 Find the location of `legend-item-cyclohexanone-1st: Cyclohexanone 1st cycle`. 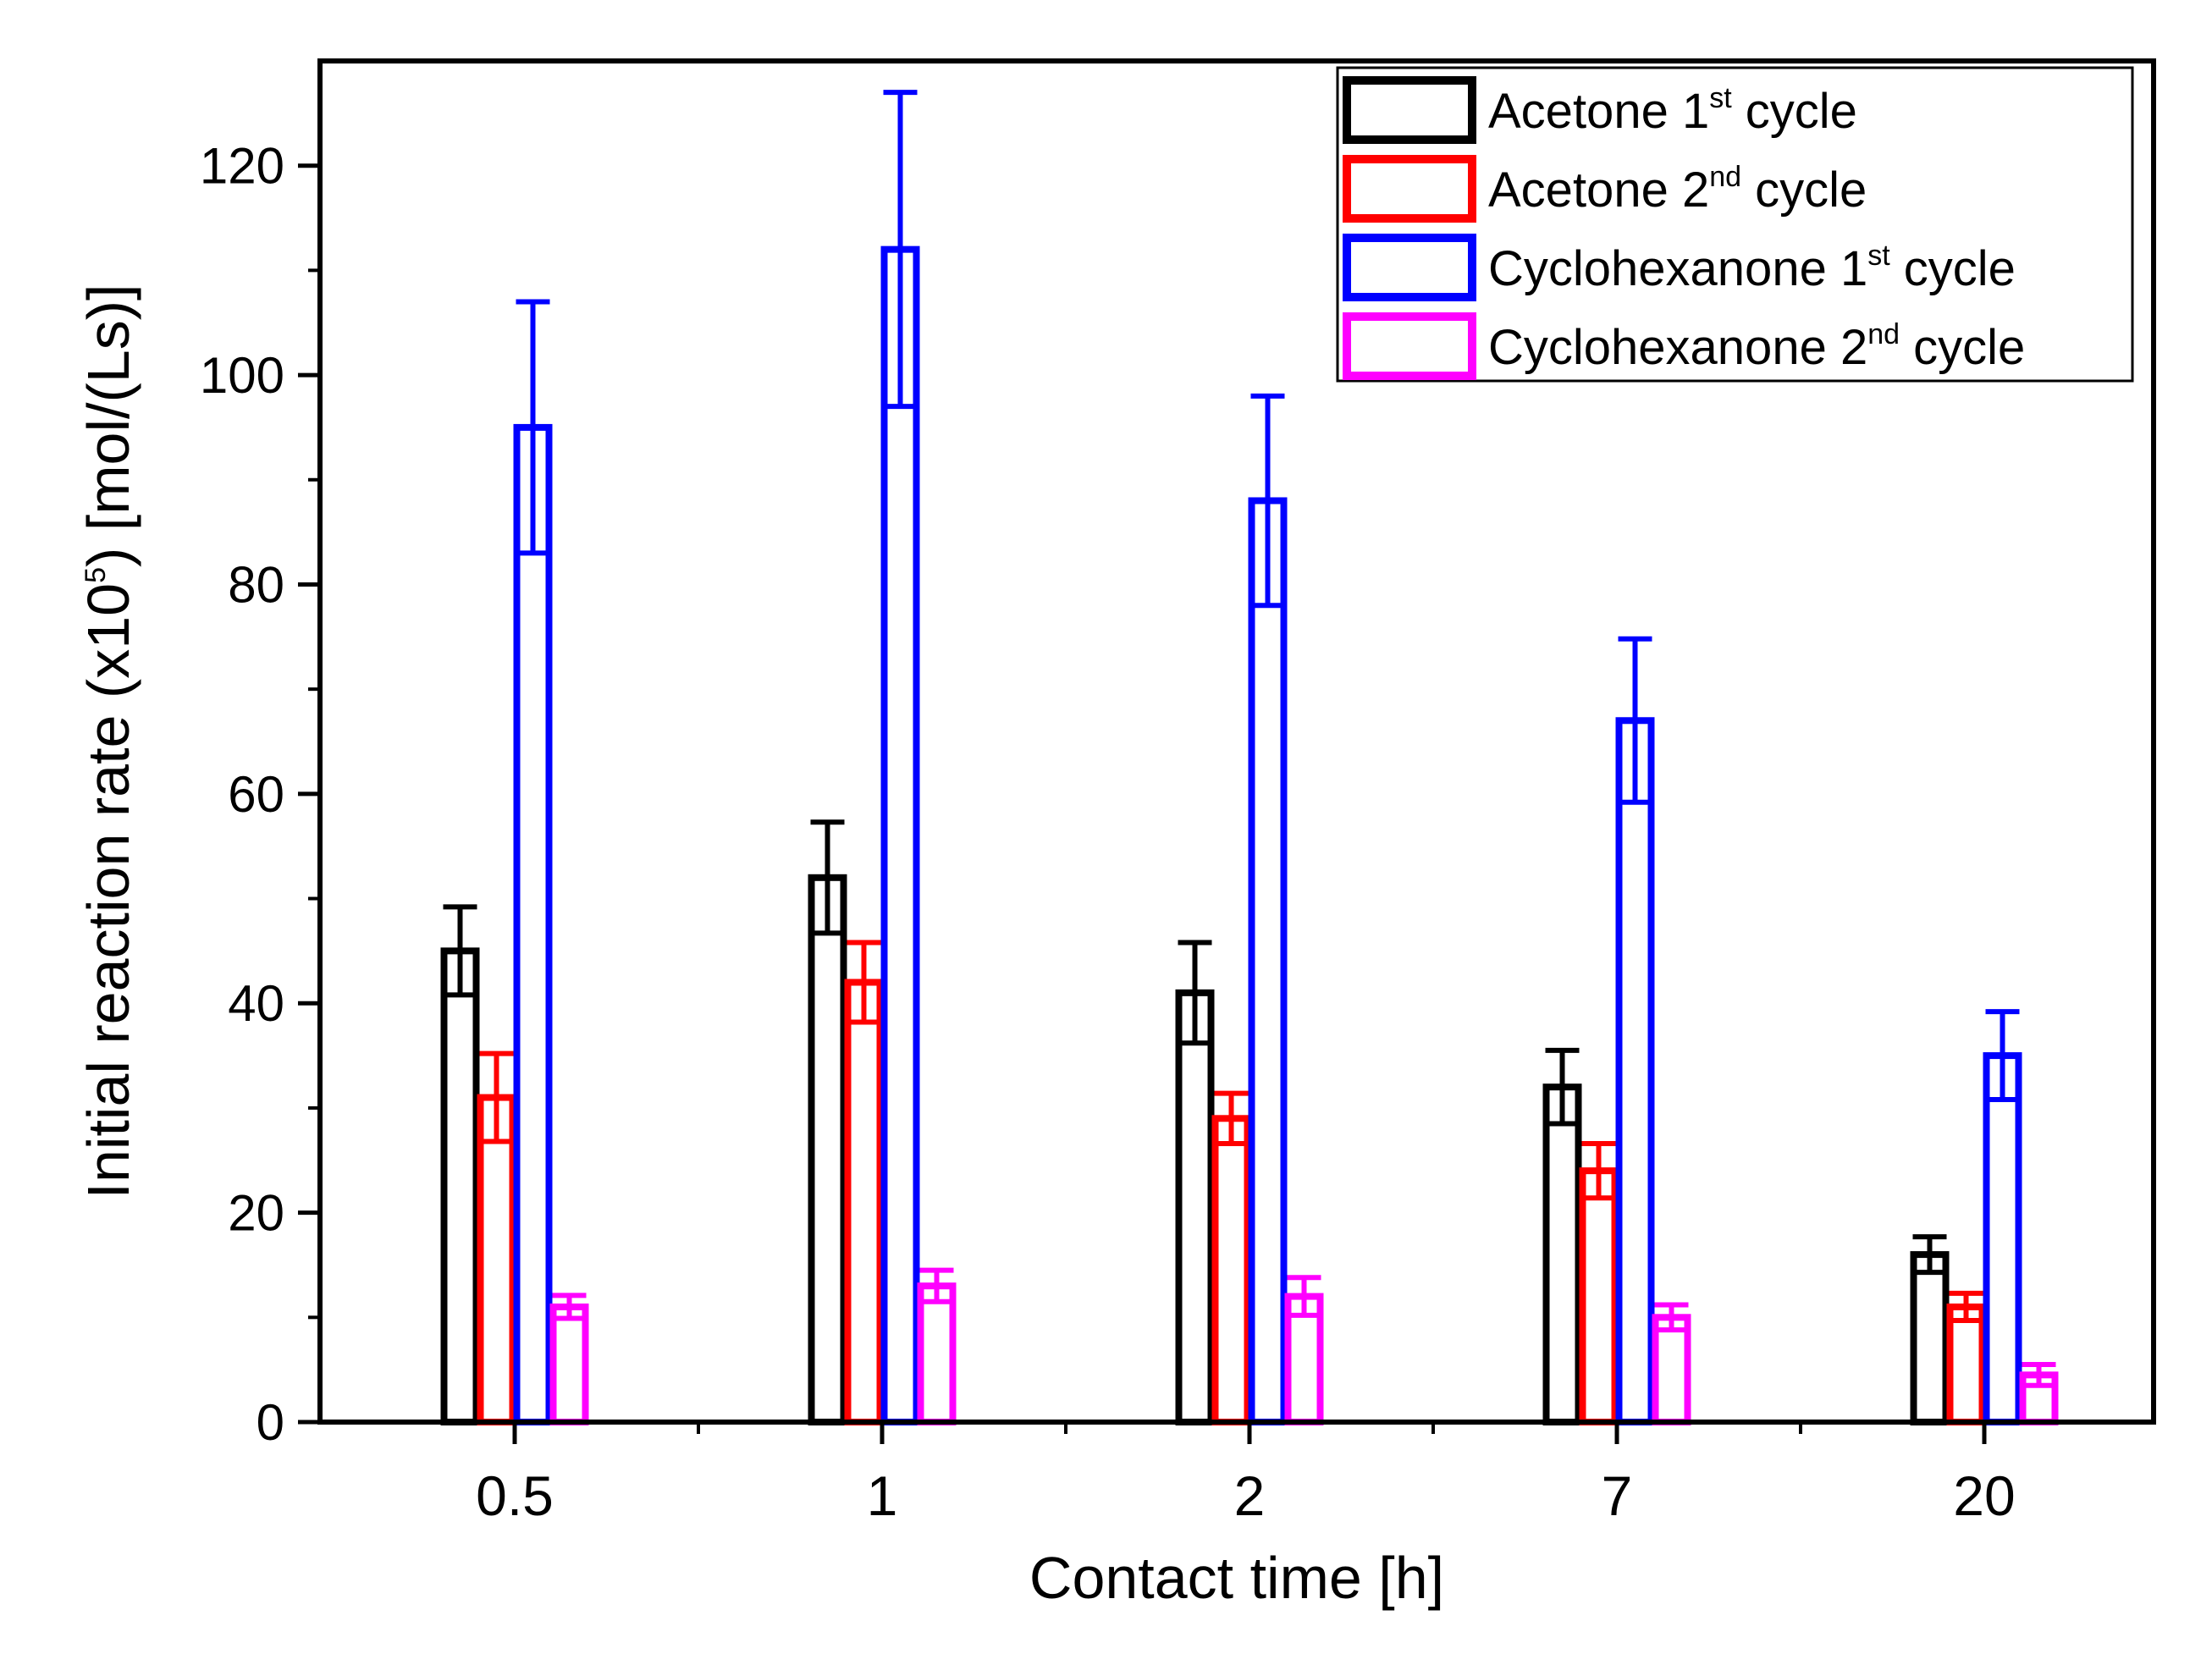

legend-item-cyclohexanone-1st: Cyclohexanone 1st cycle is located at coordinates (1679, 267).